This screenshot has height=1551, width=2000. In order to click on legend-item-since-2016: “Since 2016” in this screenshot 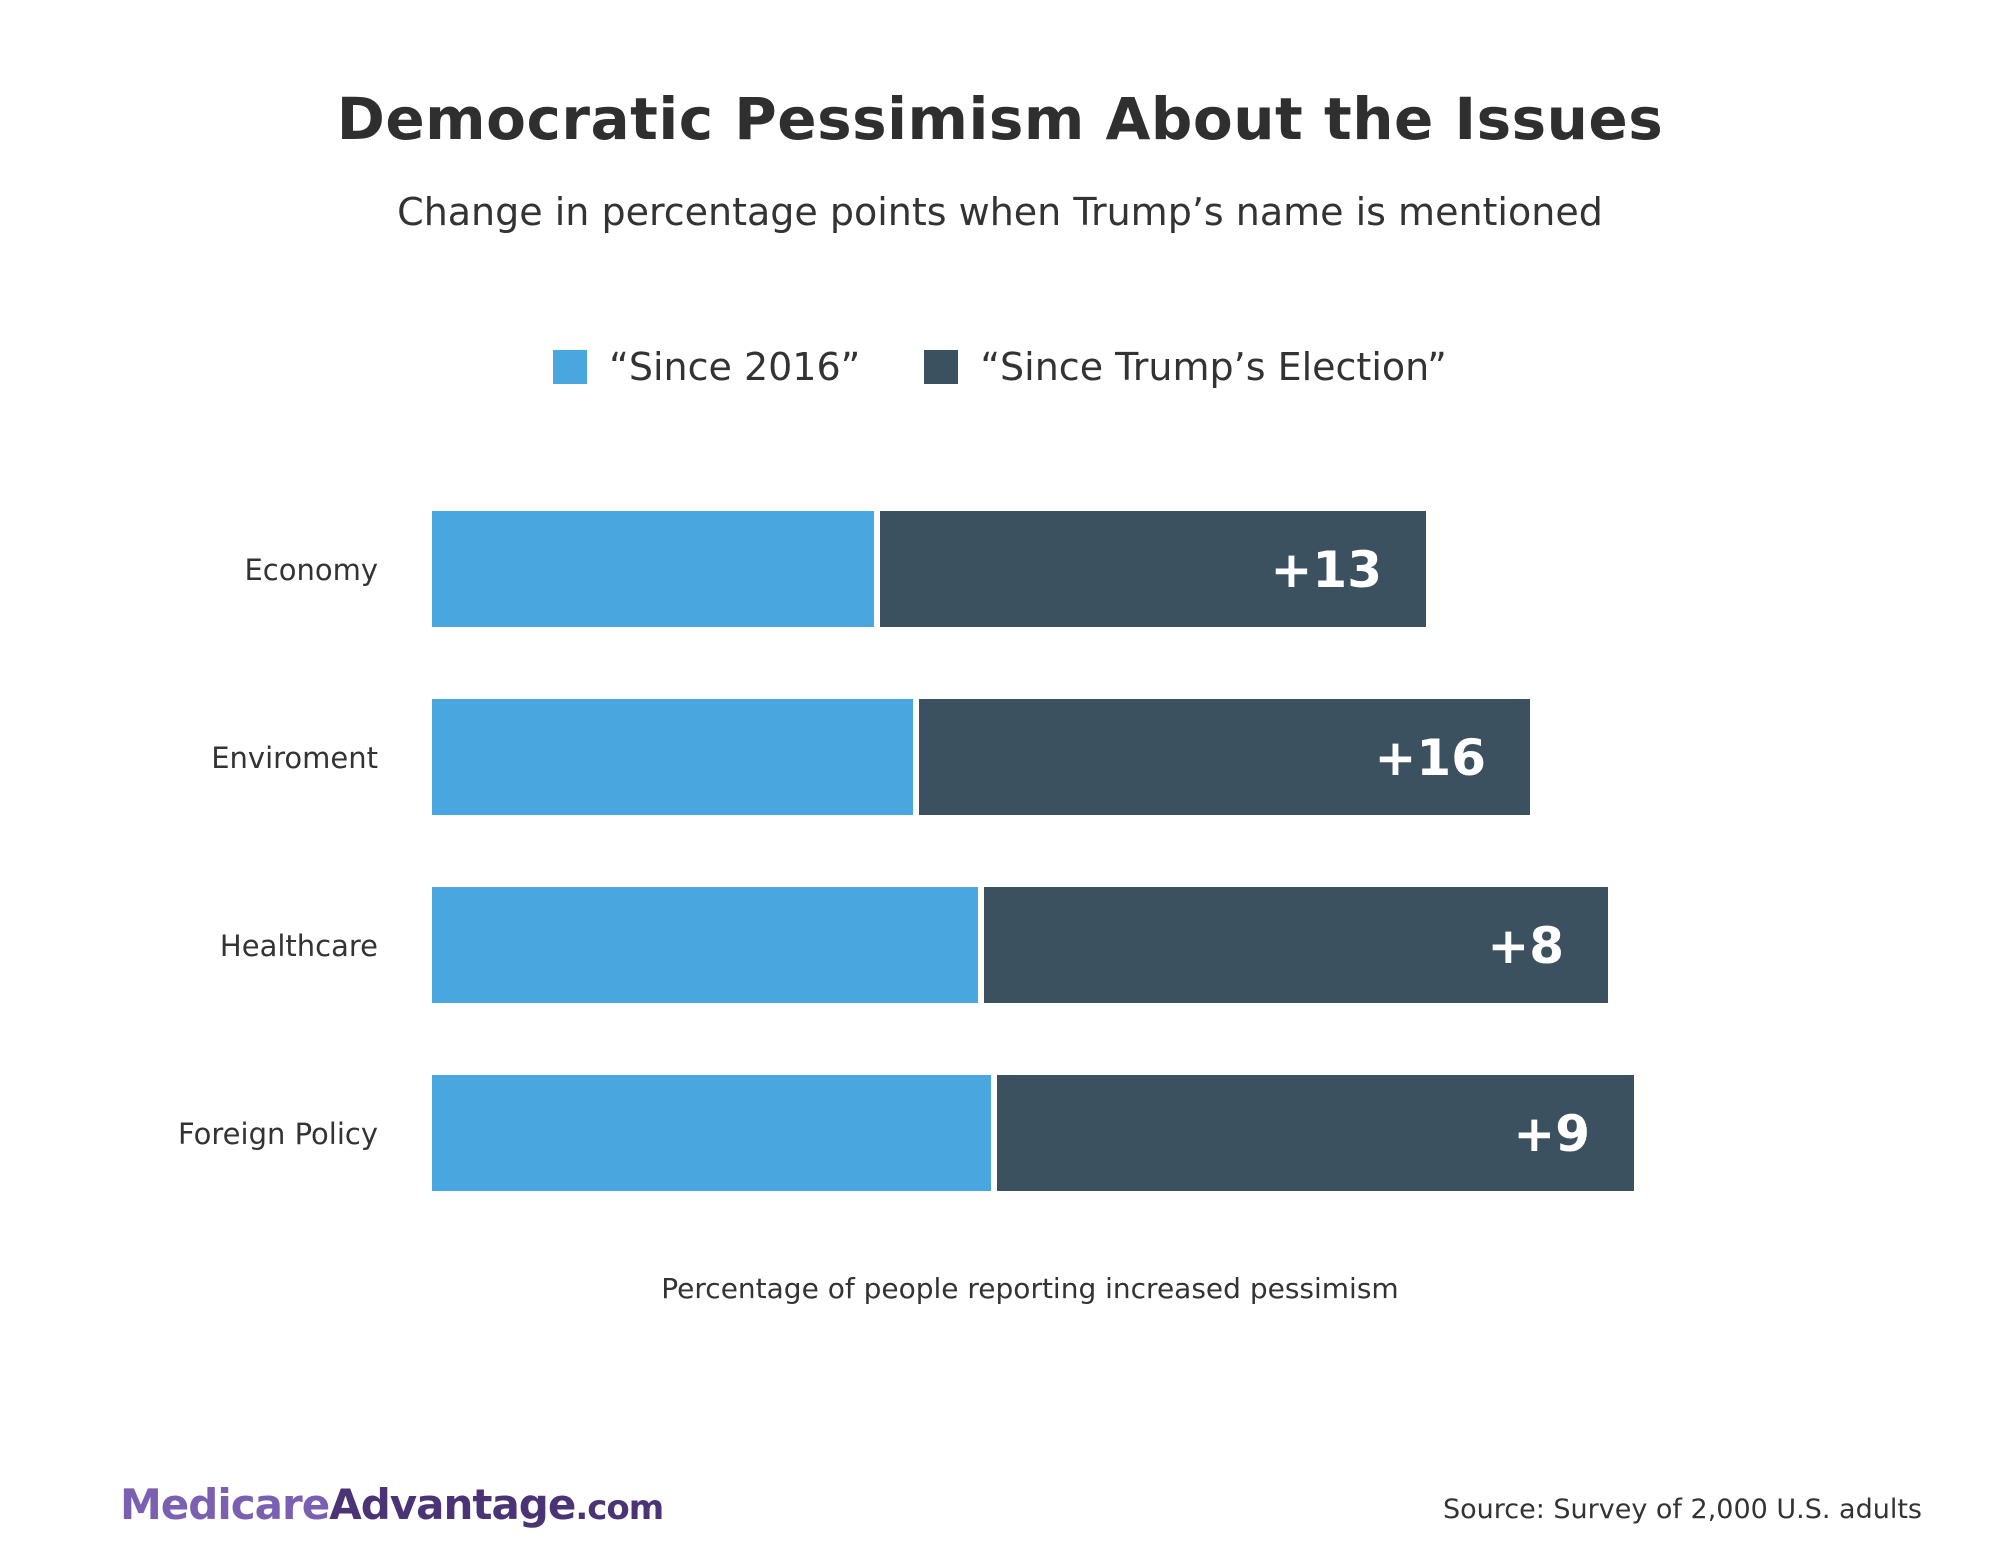, I will do `click(706, 367)`.